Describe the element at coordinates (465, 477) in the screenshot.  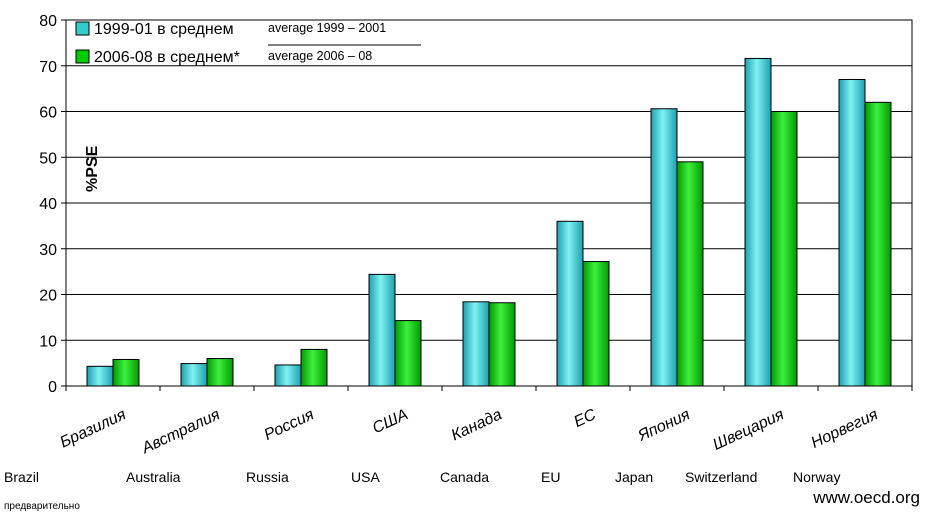
I see `x-category-label-en: Canada` at that location.